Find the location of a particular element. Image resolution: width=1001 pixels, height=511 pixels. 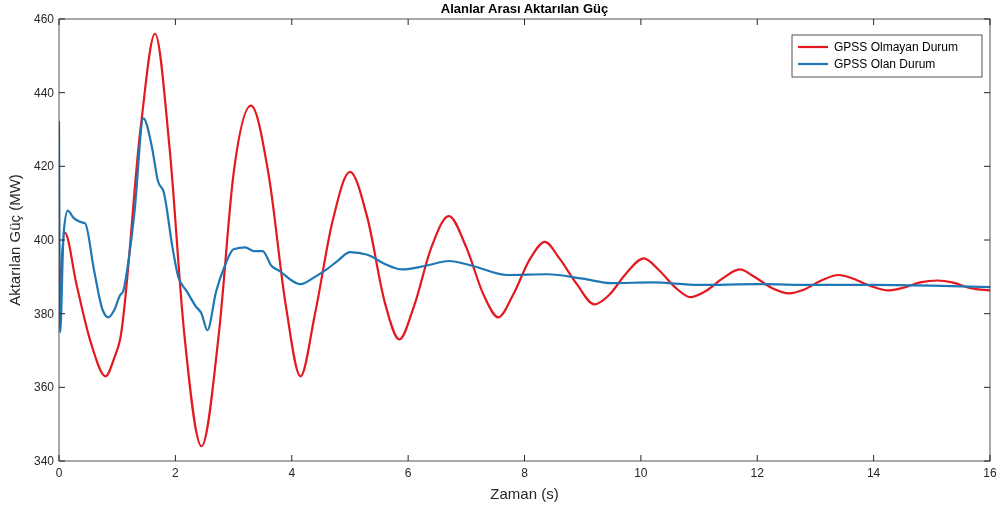

x-tick-label: 2 is located at coordinates (176, 473).